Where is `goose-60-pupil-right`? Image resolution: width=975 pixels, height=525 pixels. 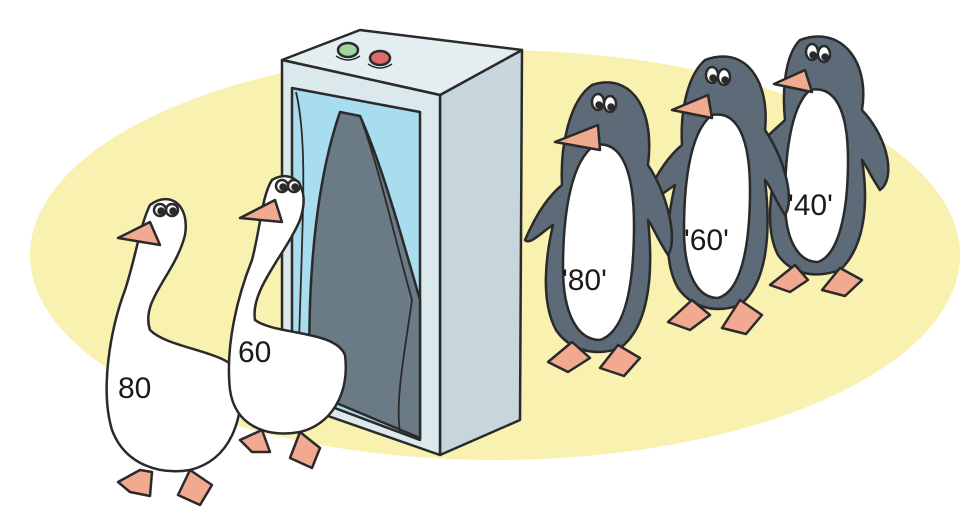
goose-60-pupil-right is located at coordinates (295, 187).